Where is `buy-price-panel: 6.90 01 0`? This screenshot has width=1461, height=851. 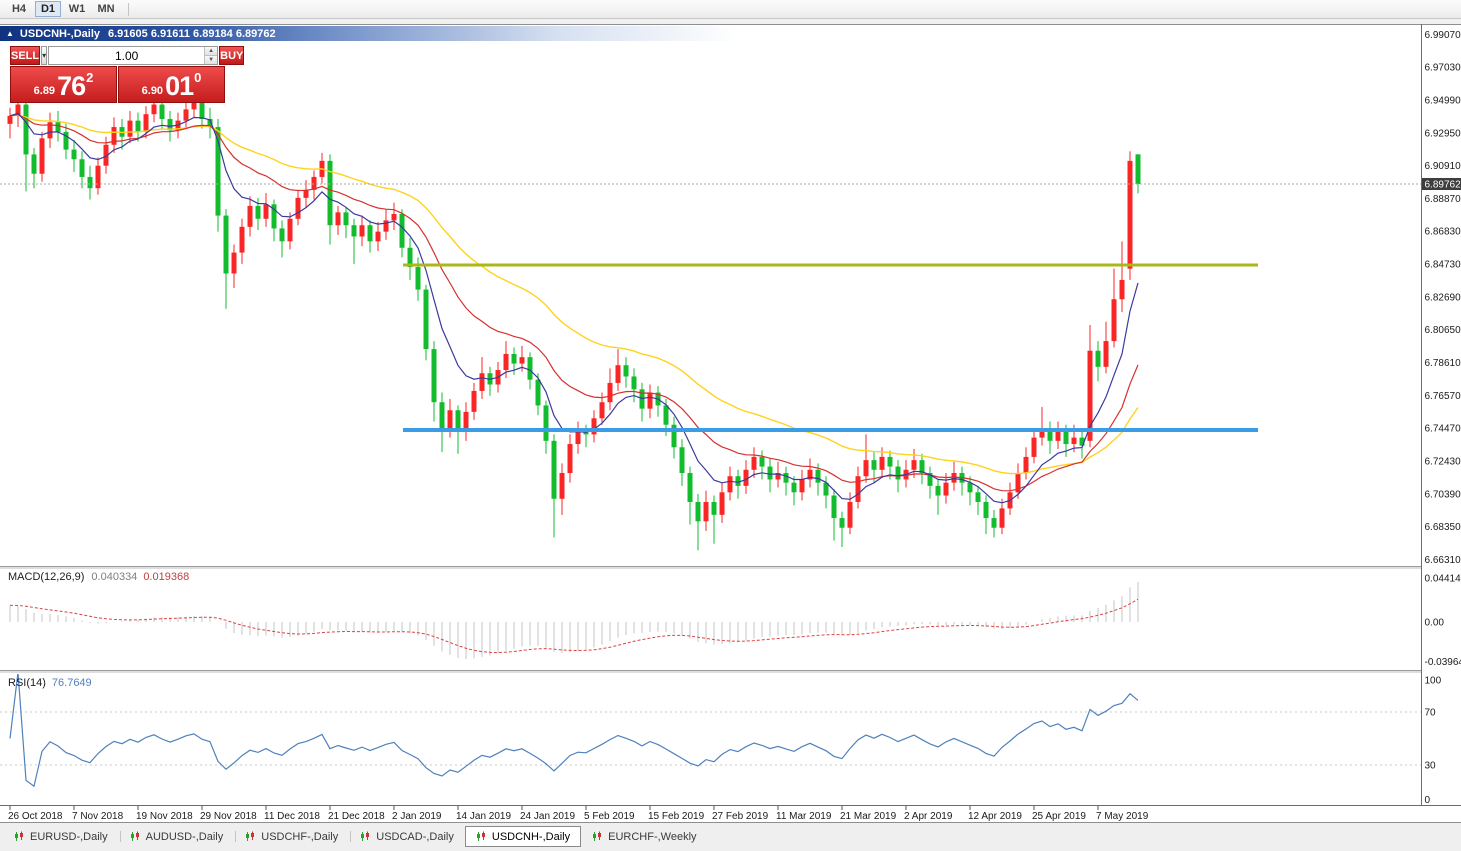
buy-price-panel: 6.90 01 0 is located at coordinates (171, 84).